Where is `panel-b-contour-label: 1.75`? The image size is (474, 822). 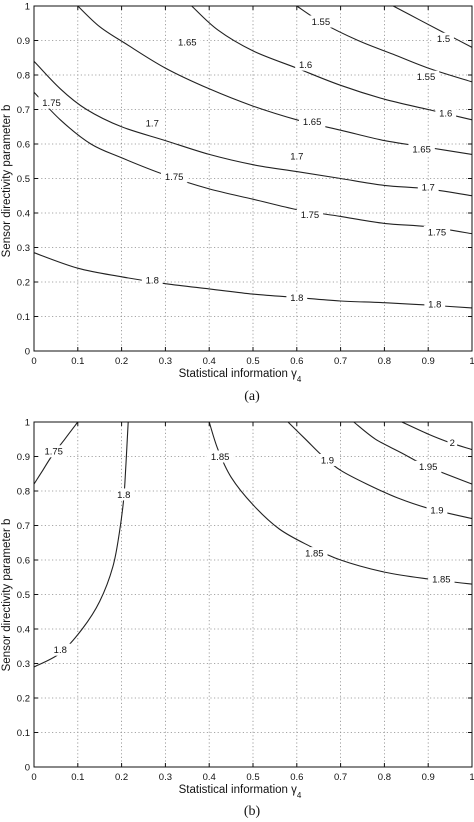 panel-b-contour-label: 1.75 is located at coordinates (53, 452).